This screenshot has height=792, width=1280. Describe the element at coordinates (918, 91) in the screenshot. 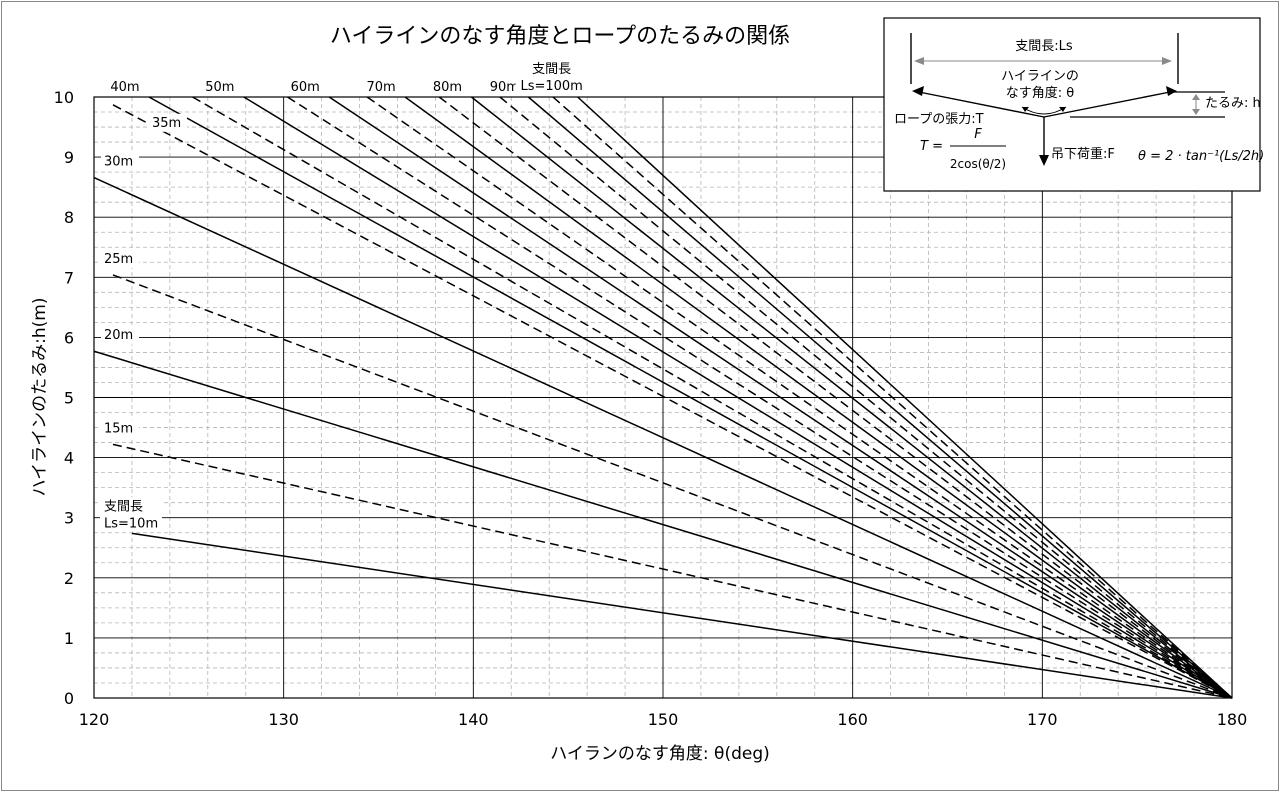

I see `tension-arrow-left-icon` at that location.